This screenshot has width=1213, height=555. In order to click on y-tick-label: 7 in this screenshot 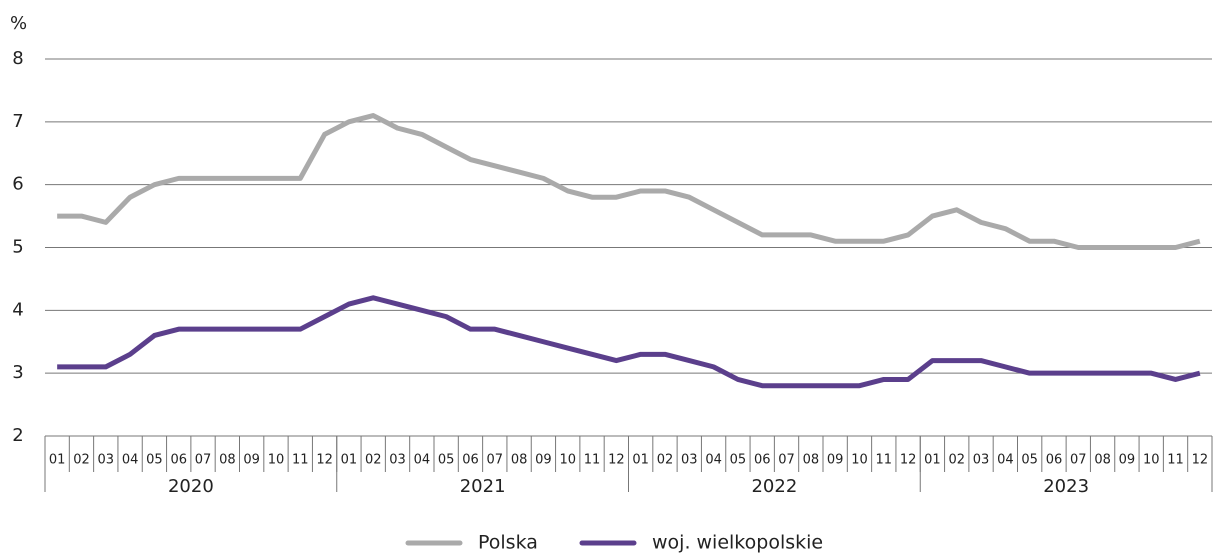, I will do `click(17, 121)`.